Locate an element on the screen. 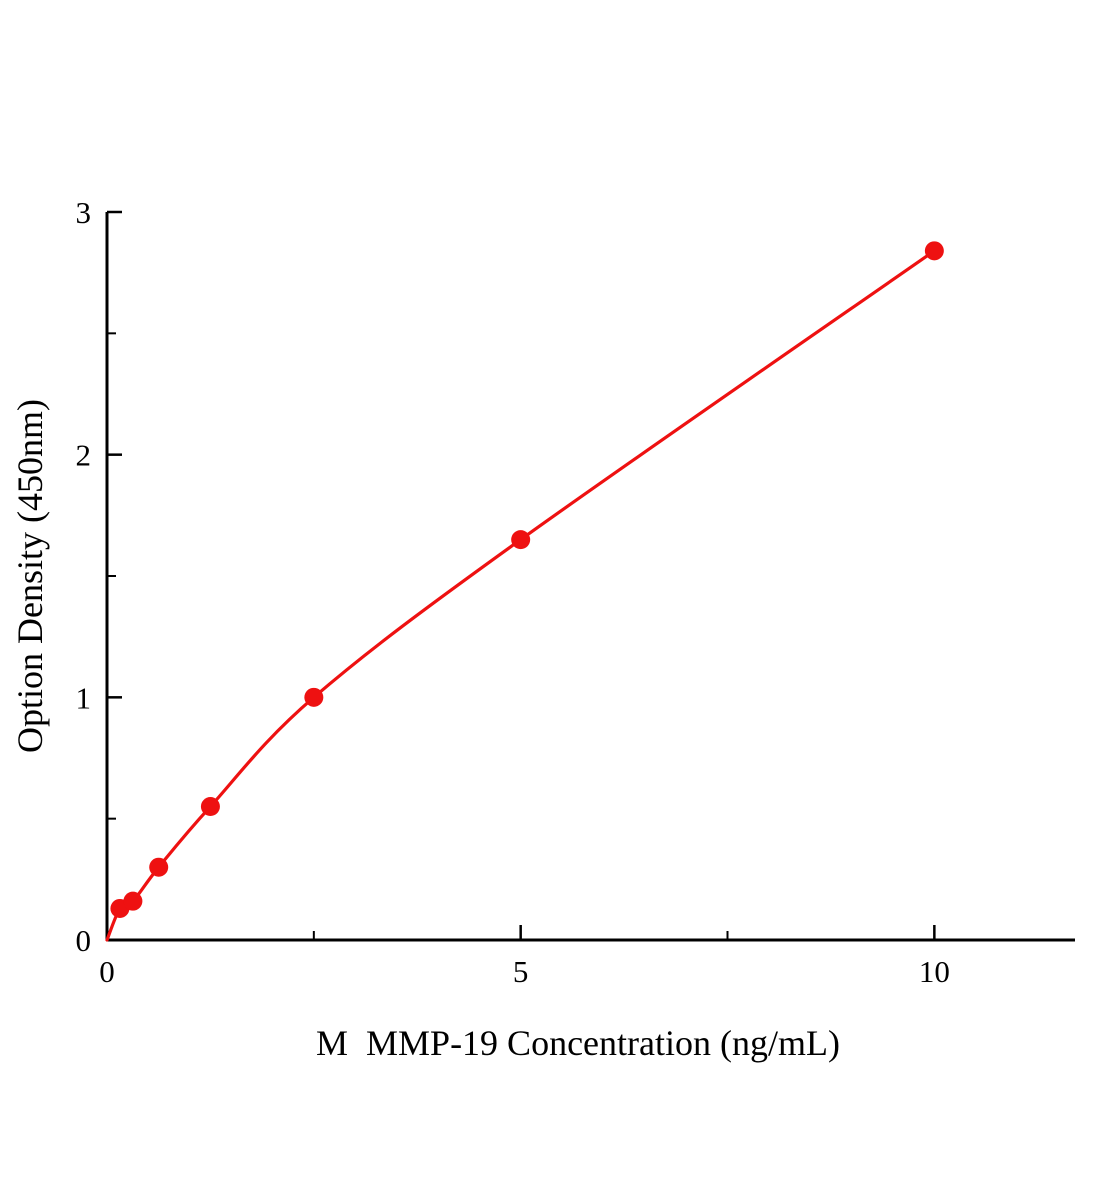 This screenshot has height=1200, width=1104. x-tick-label: 5 is located at coordinates (521, 971).